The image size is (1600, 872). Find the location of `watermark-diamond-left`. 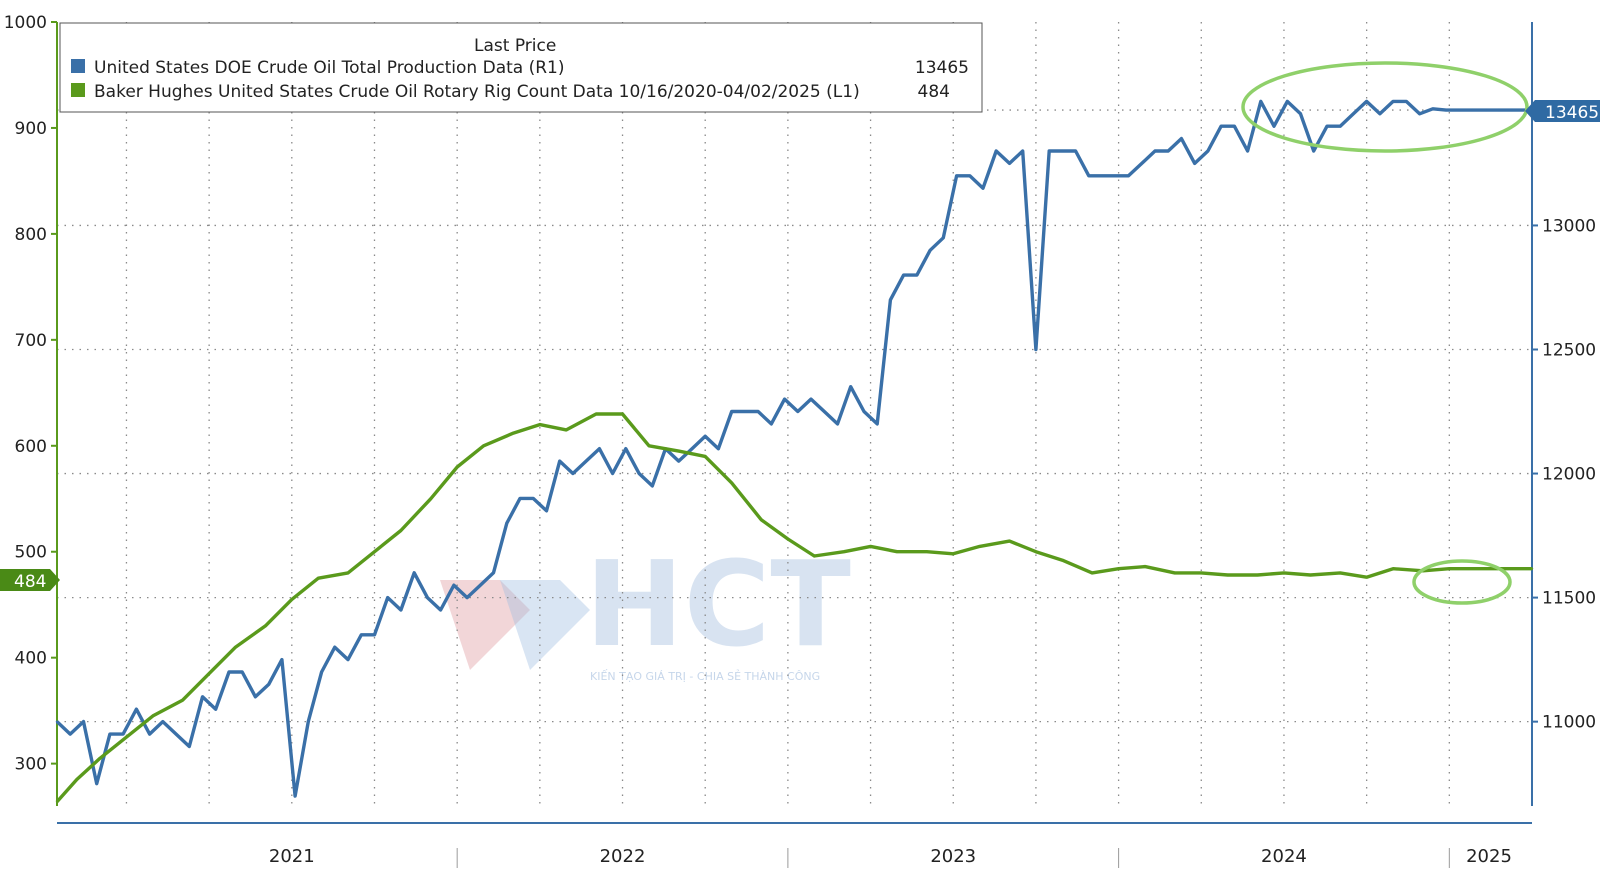

watermark-diamond-left is located at coordinates (485, 625).